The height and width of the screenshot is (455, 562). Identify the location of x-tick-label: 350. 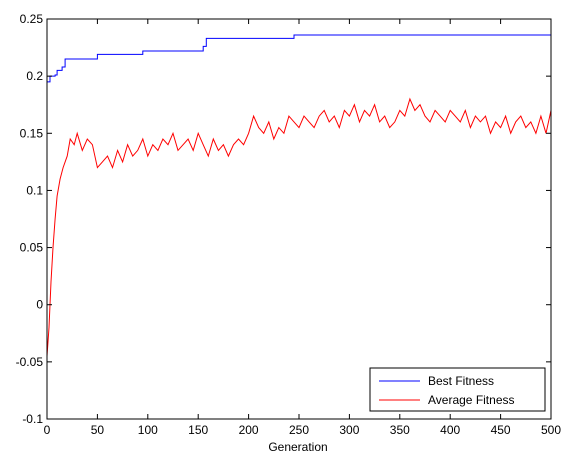
(400, 430).